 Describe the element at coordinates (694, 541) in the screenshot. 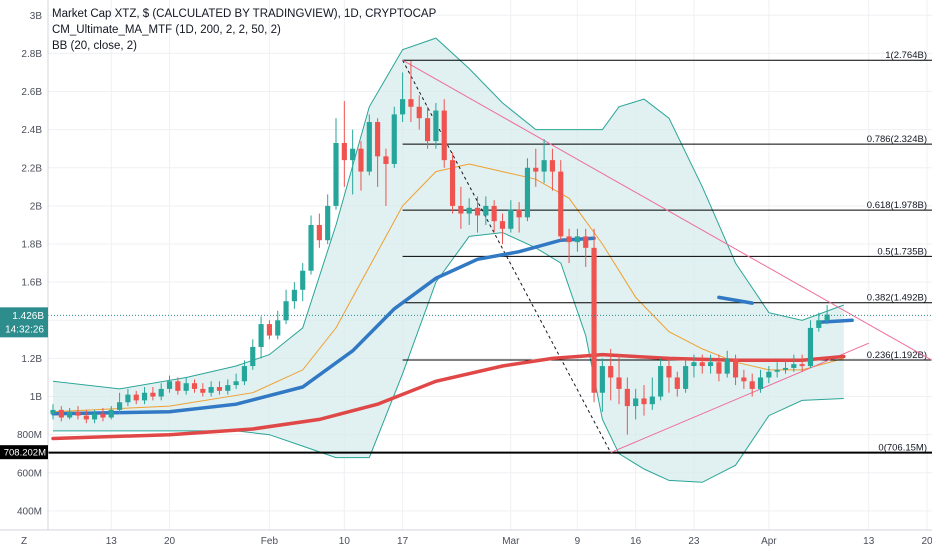

I see `x-tick-label: 23` at that location.